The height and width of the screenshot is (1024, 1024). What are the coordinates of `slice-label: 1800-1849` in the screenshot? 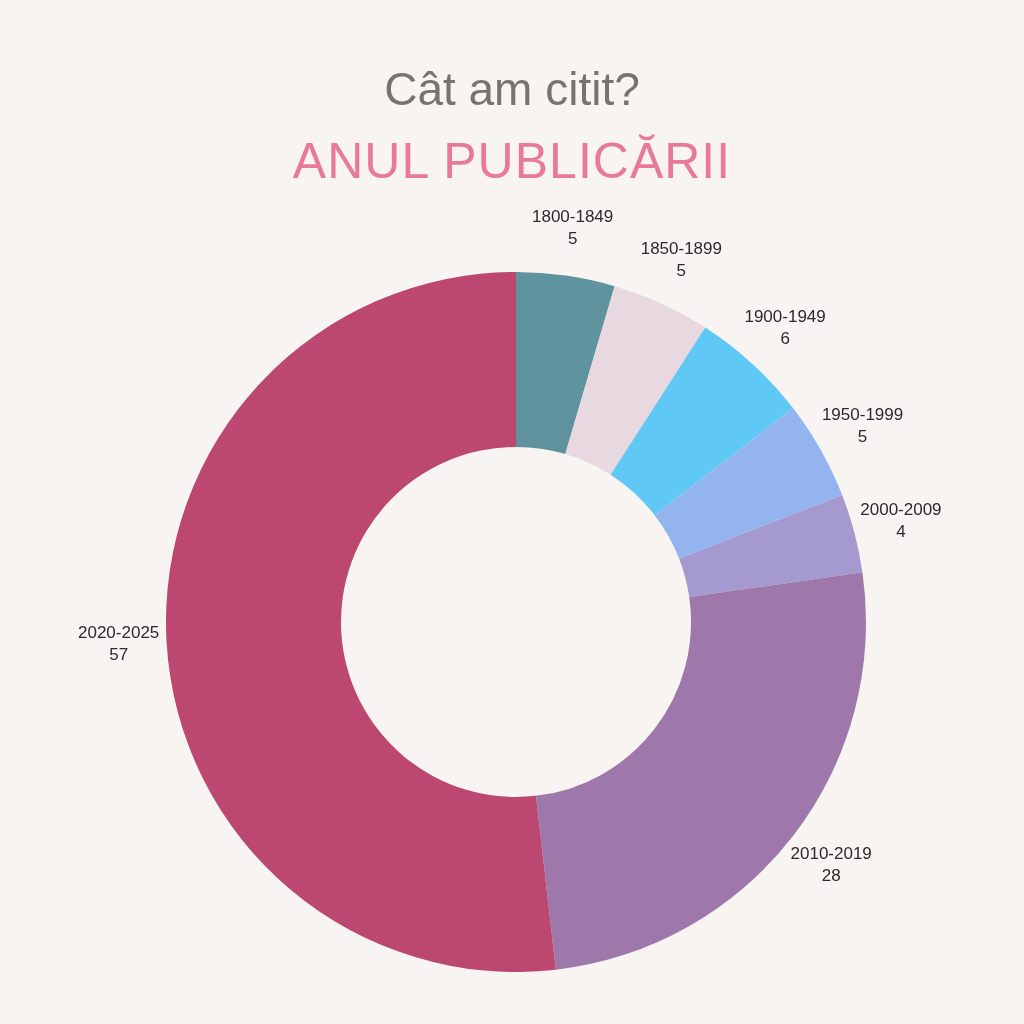 It's located at (572, 216).